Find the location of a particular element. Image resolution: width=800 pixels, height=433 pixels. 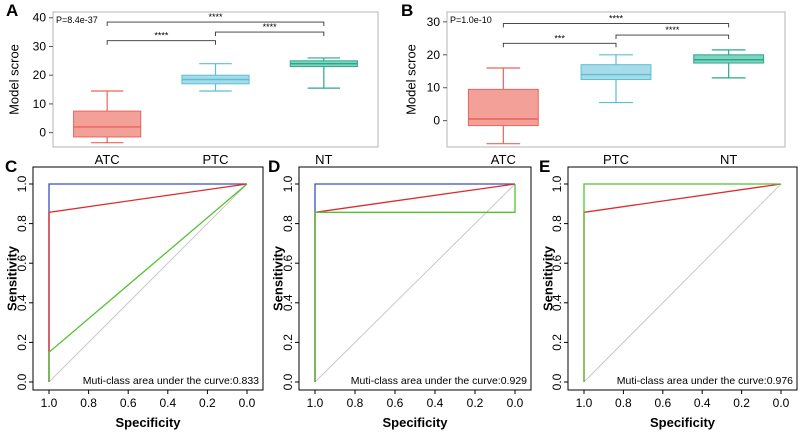

roc-curve-red is located at coordinates (148, 282).